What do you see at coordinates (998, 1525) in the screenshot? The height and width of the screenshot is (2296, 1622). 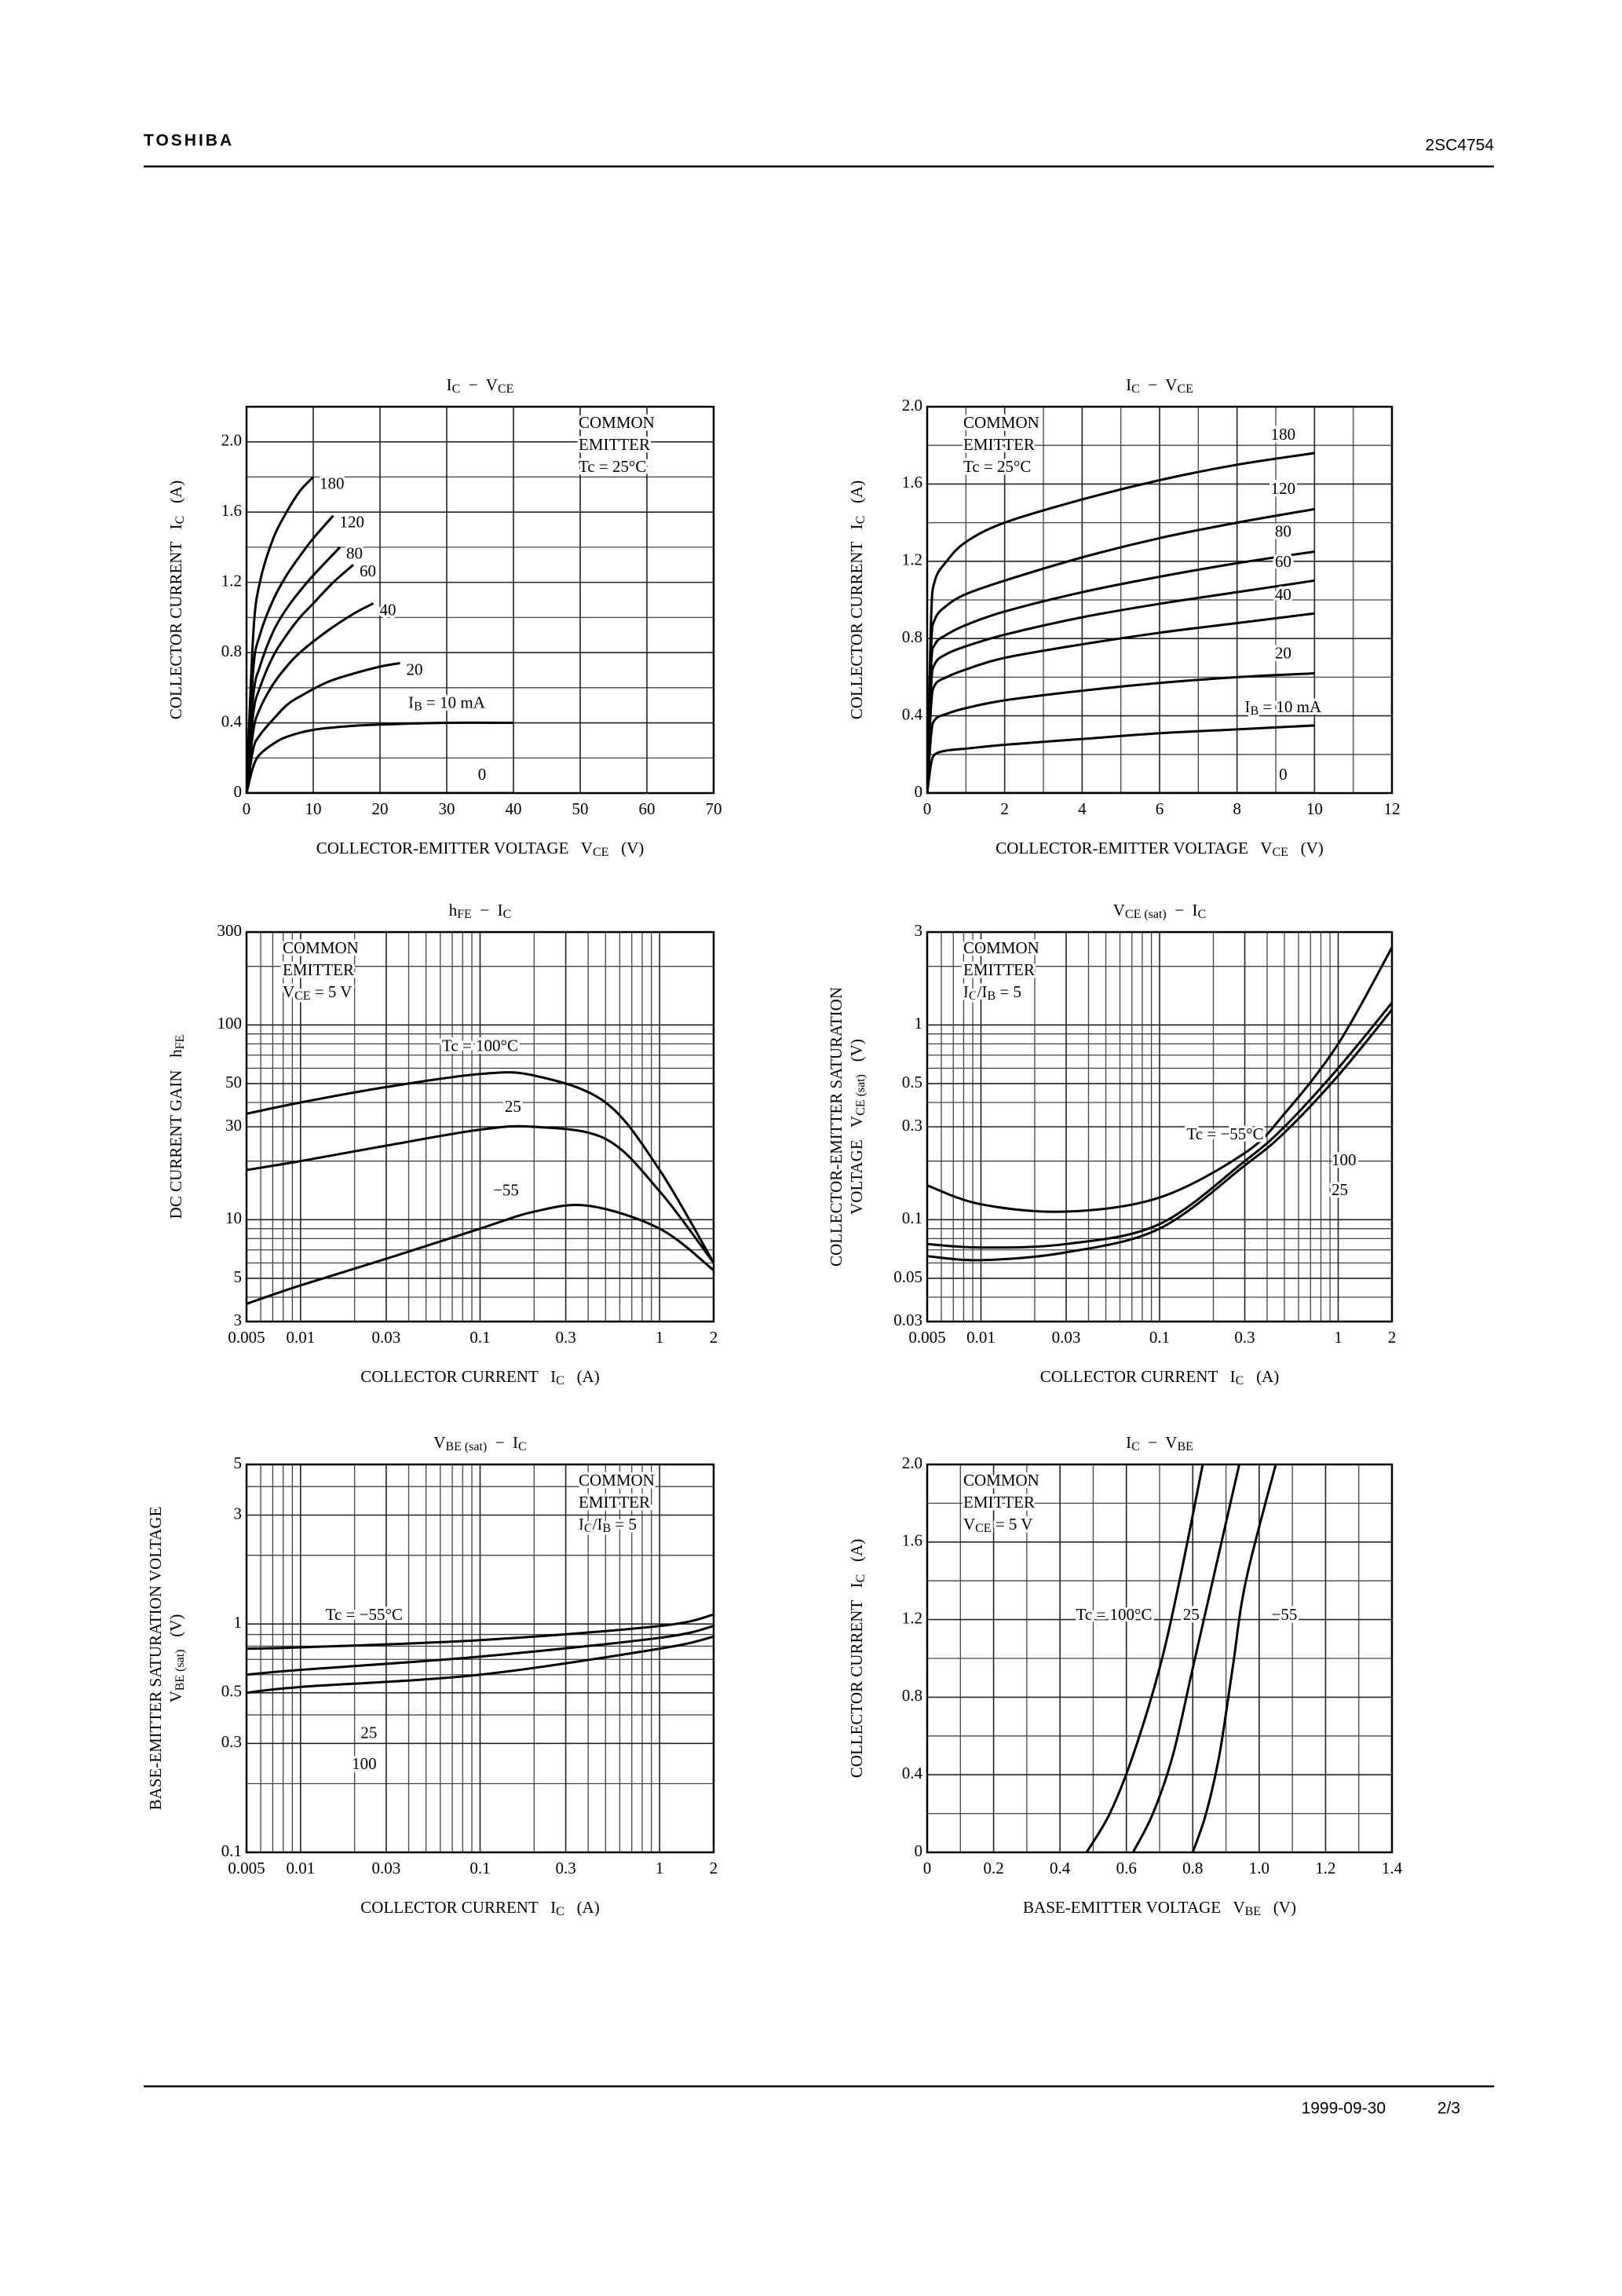 I see `annotation: VCE = 5 V` at bounding box center [998, 1525].